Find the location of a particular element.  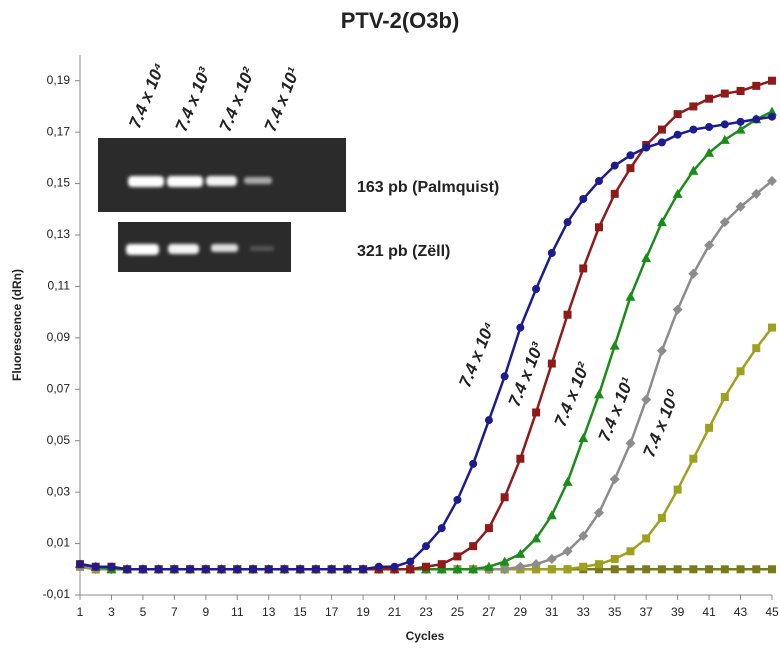

x-tick-label: 11 is located at coordinates (237, 612).